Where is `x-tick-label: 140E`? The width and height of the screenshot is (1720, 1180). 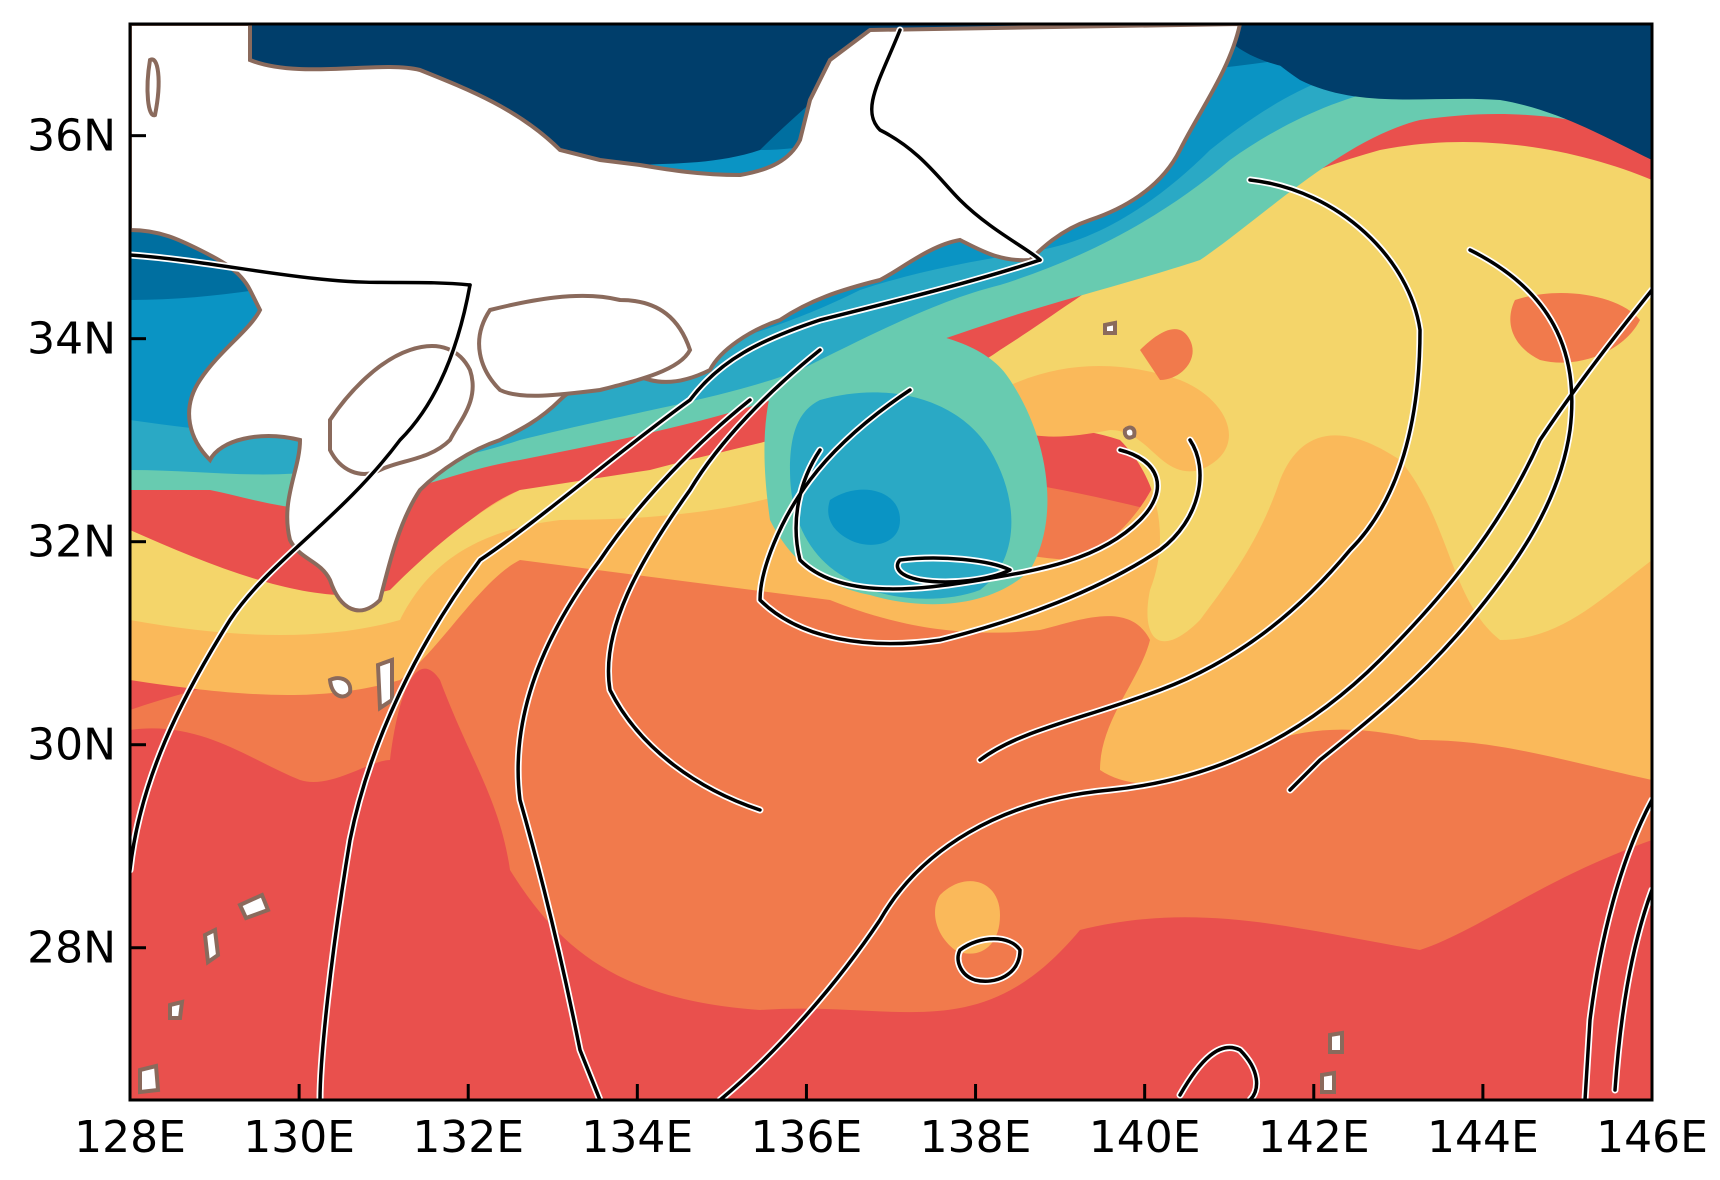 x-tick-label: 140E is located at coordinates (1145, 1137).